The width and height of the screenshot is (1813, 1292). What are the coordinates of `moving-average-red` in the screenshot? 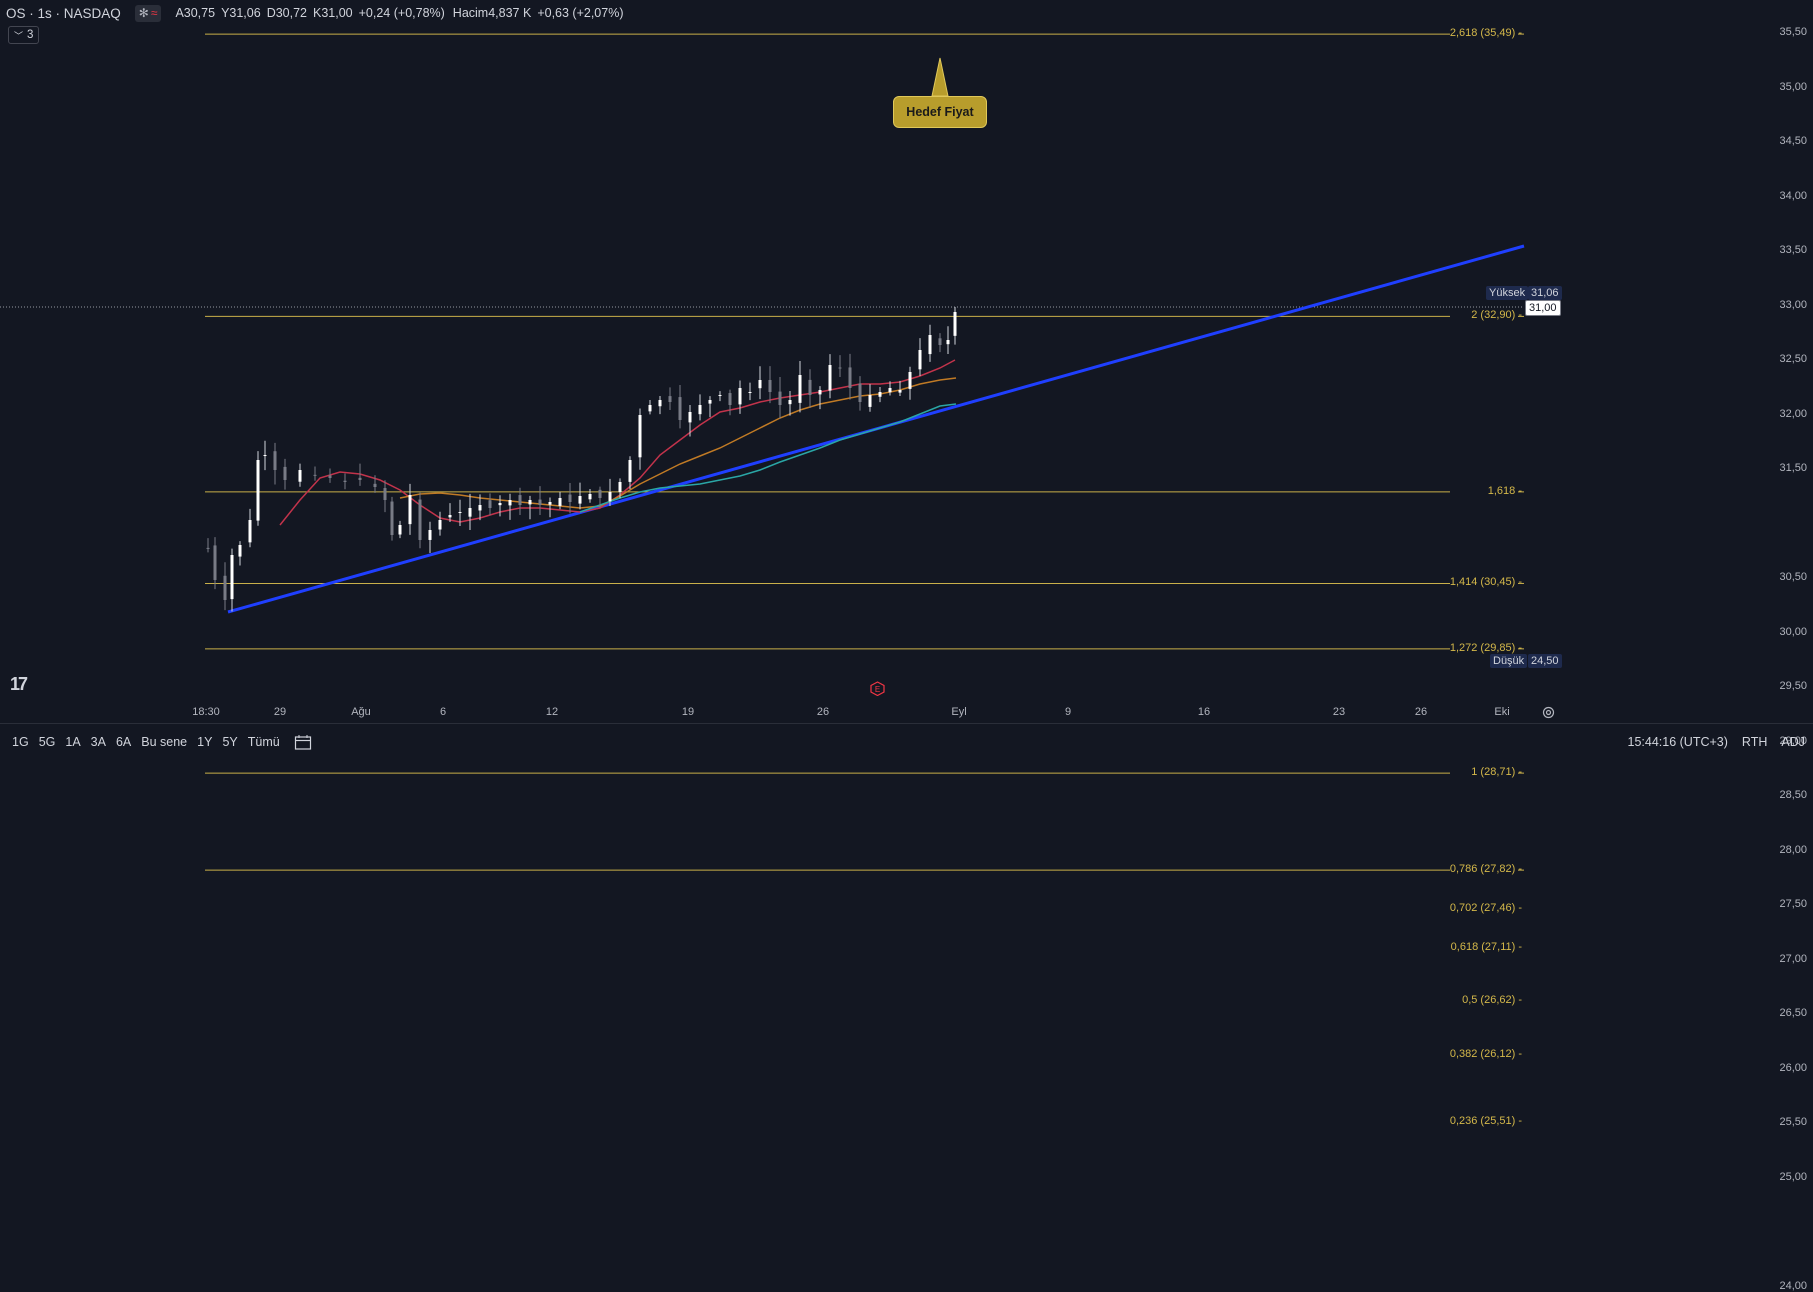 It's located at (617, 442).